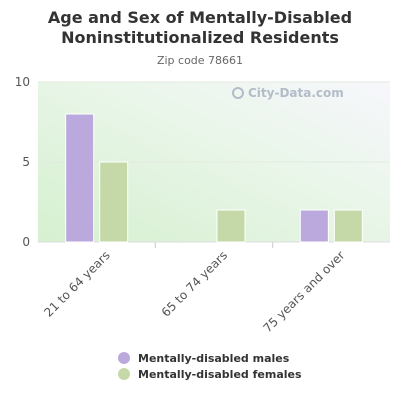  What do you see at coordinates (296, 93) in the screenshot?
I see `watermark-text: City-Data.com` at bounding box center [296, 93].